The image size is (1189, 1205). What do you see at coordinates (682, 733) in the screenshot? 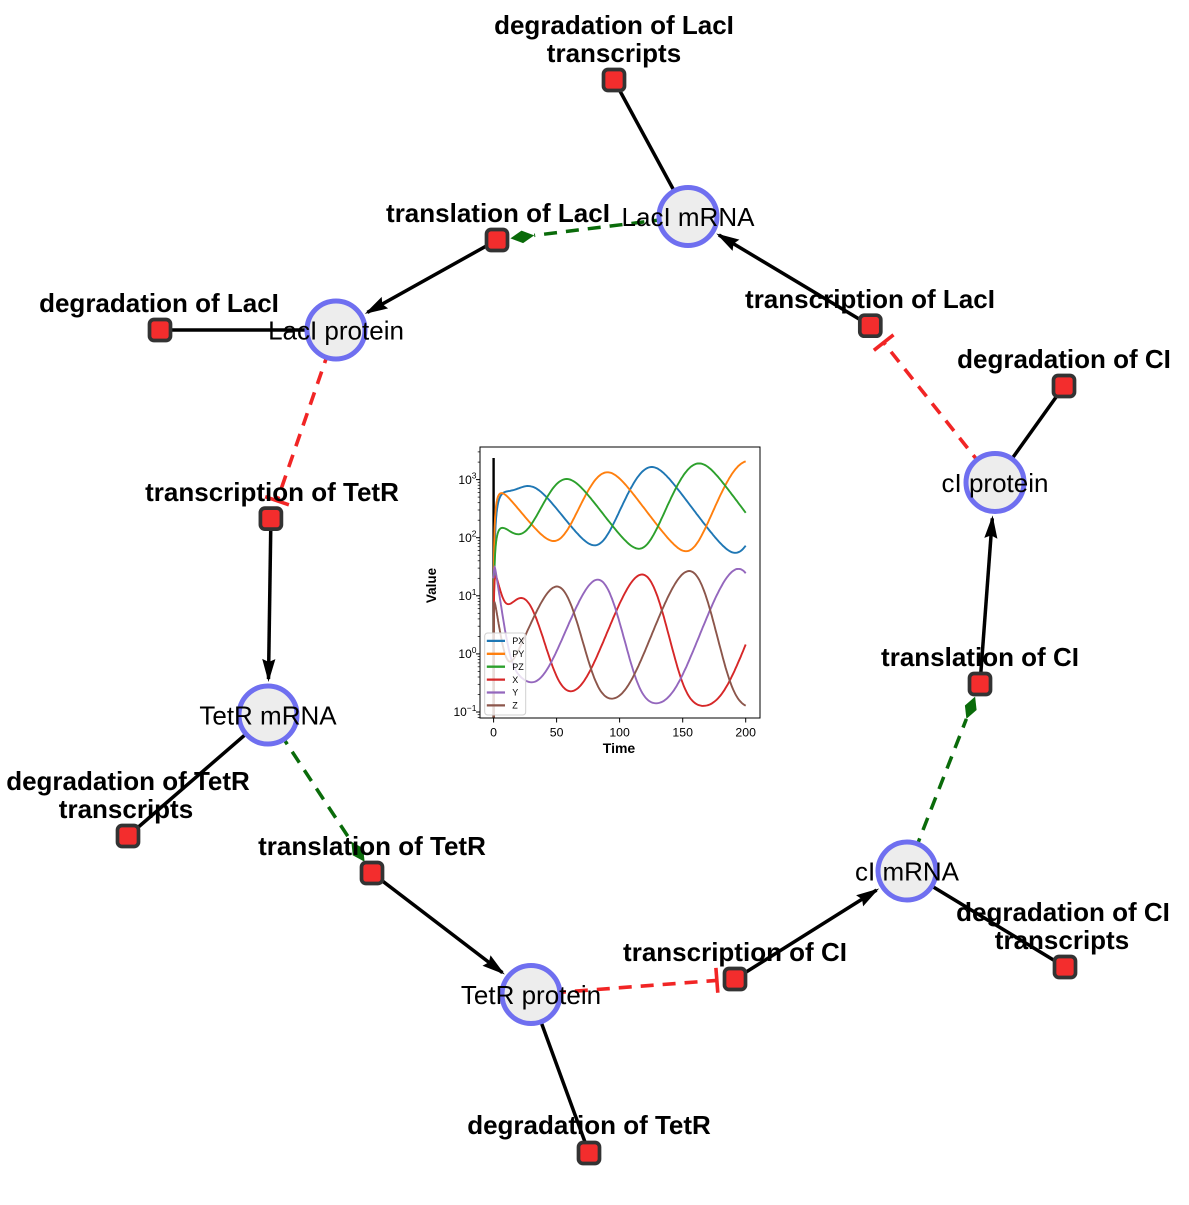
I see `svg-text: 150` at bounding box center [682, 733].